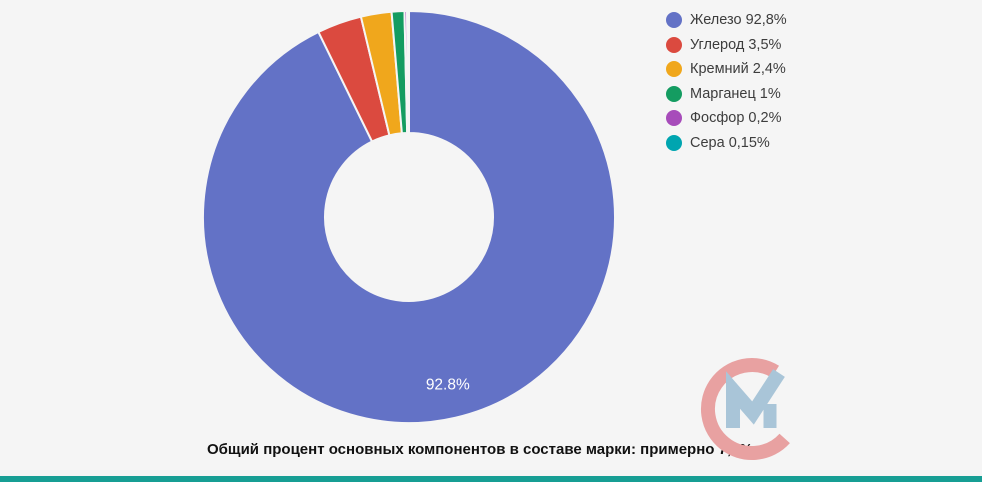  I want to click on legend-item-label: Углерод 3,5%, so click(736, 44).